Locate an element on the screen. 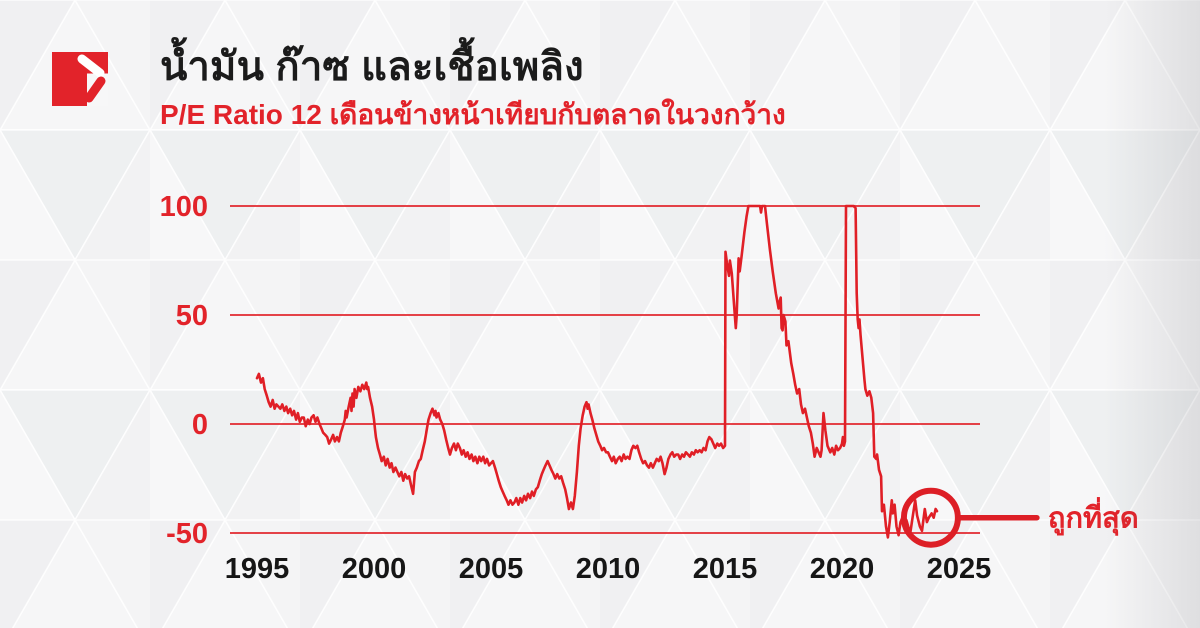 The image size is (1200, 628). brand-logo is located at coordinates (80, 79).